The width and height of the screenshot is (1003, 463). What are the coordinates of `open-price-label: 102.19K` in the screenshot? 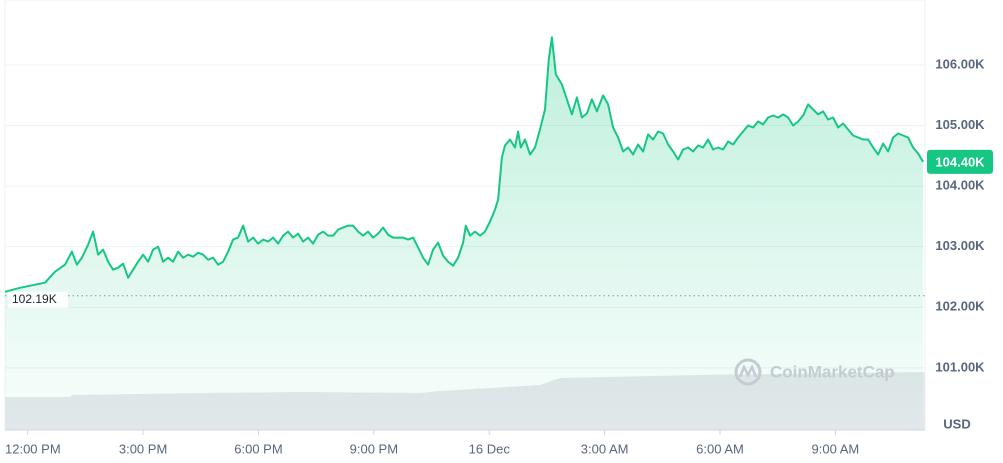 It's located at (34, 299).